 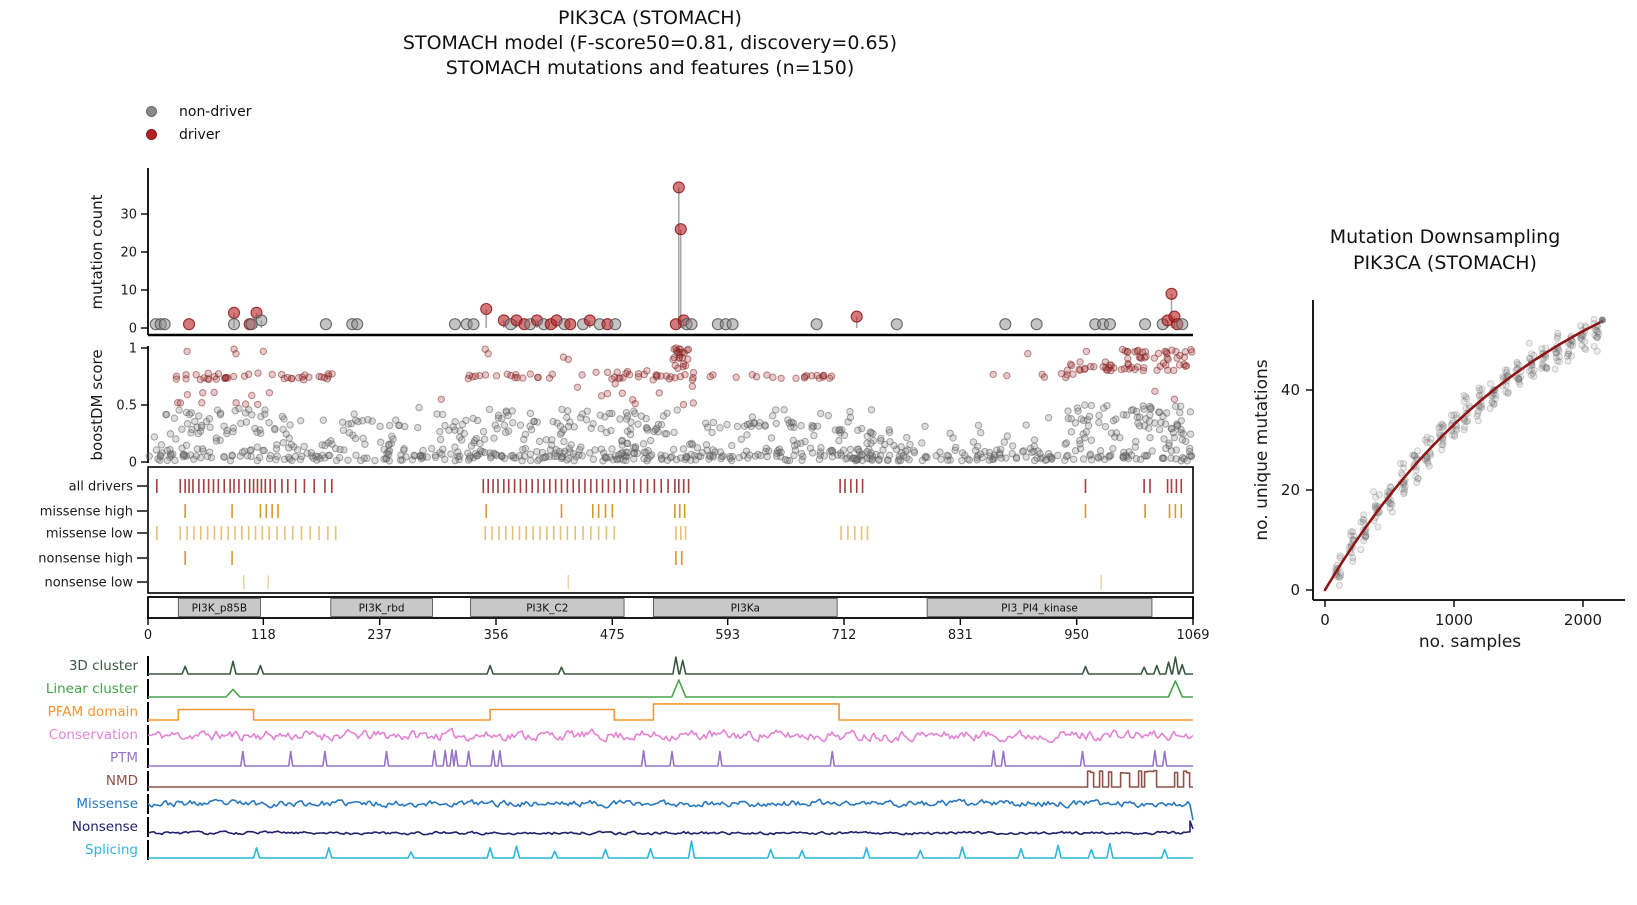 What do you see at coordinates (189, 324) in the screenshot?
I see `driver-point` at bounding box center [189, 324].